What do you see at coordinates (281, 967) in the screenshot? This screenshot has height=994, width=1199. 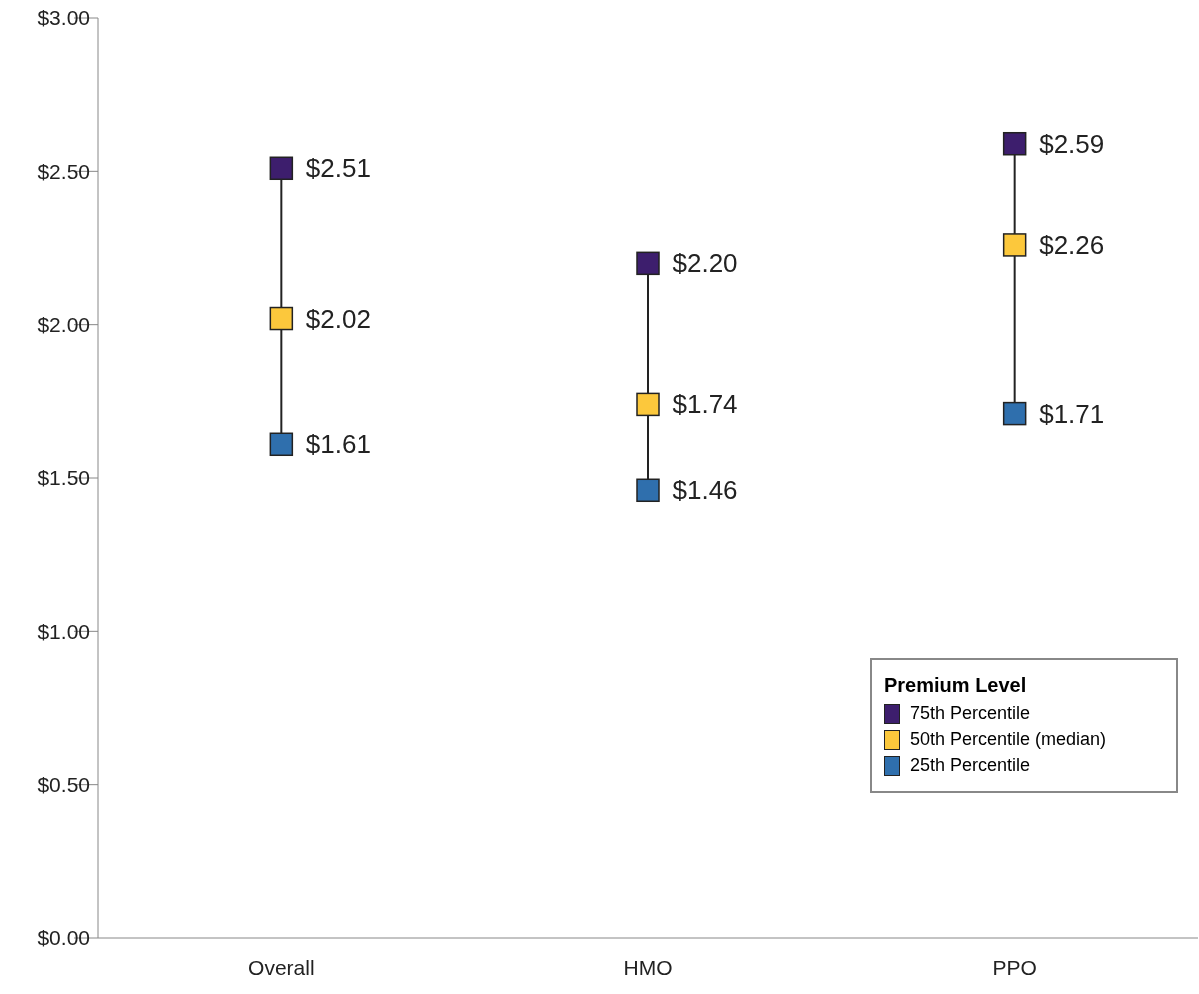 I see `x-tick-label: Overall` at bounding box center [281, 967].